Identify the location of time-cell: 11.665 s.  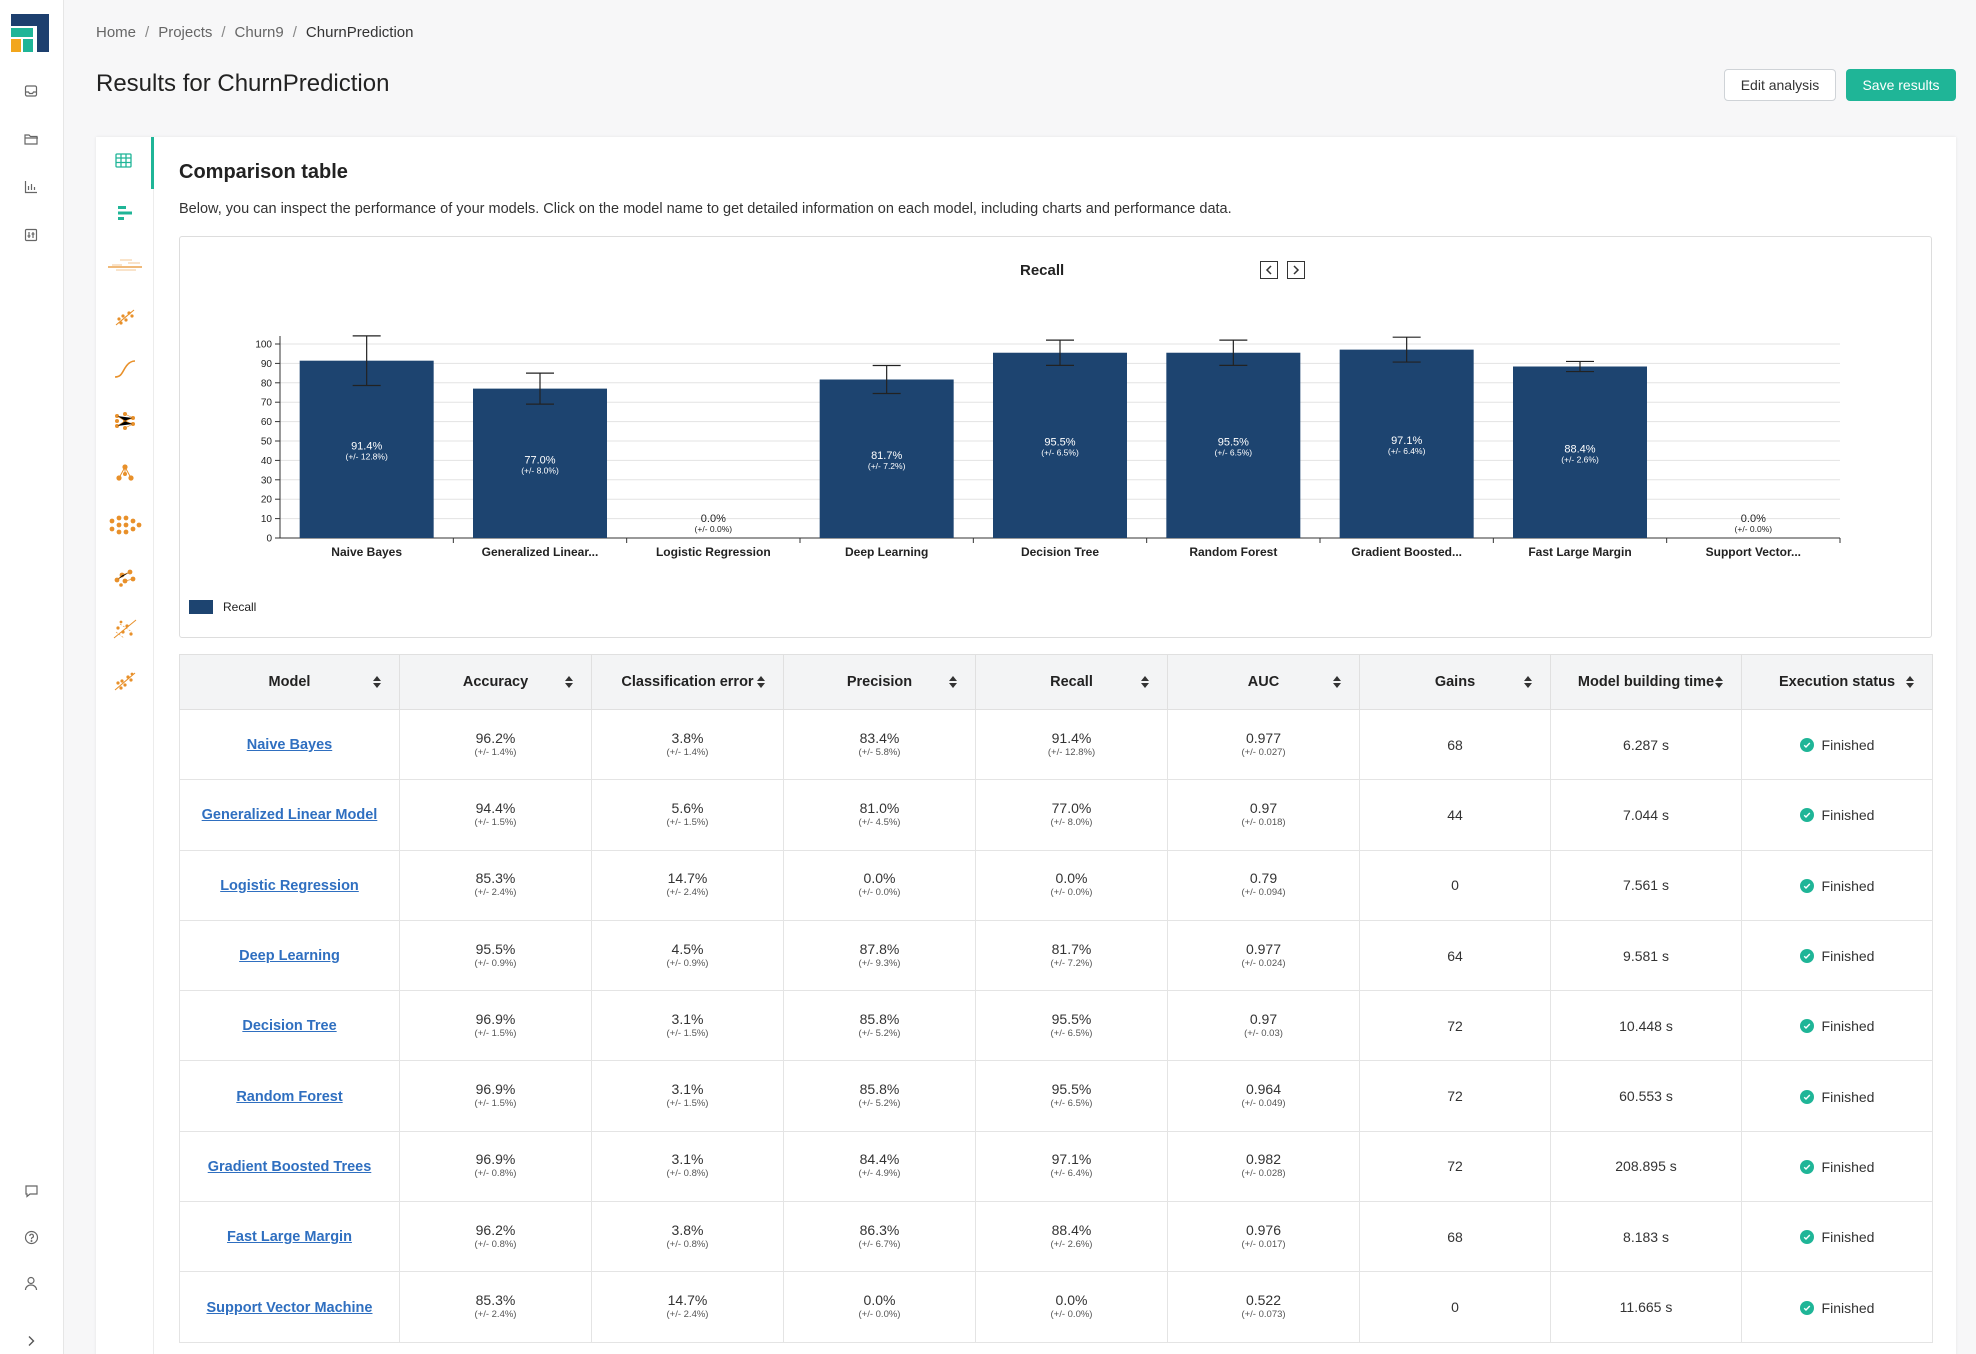
(1646, 1307).